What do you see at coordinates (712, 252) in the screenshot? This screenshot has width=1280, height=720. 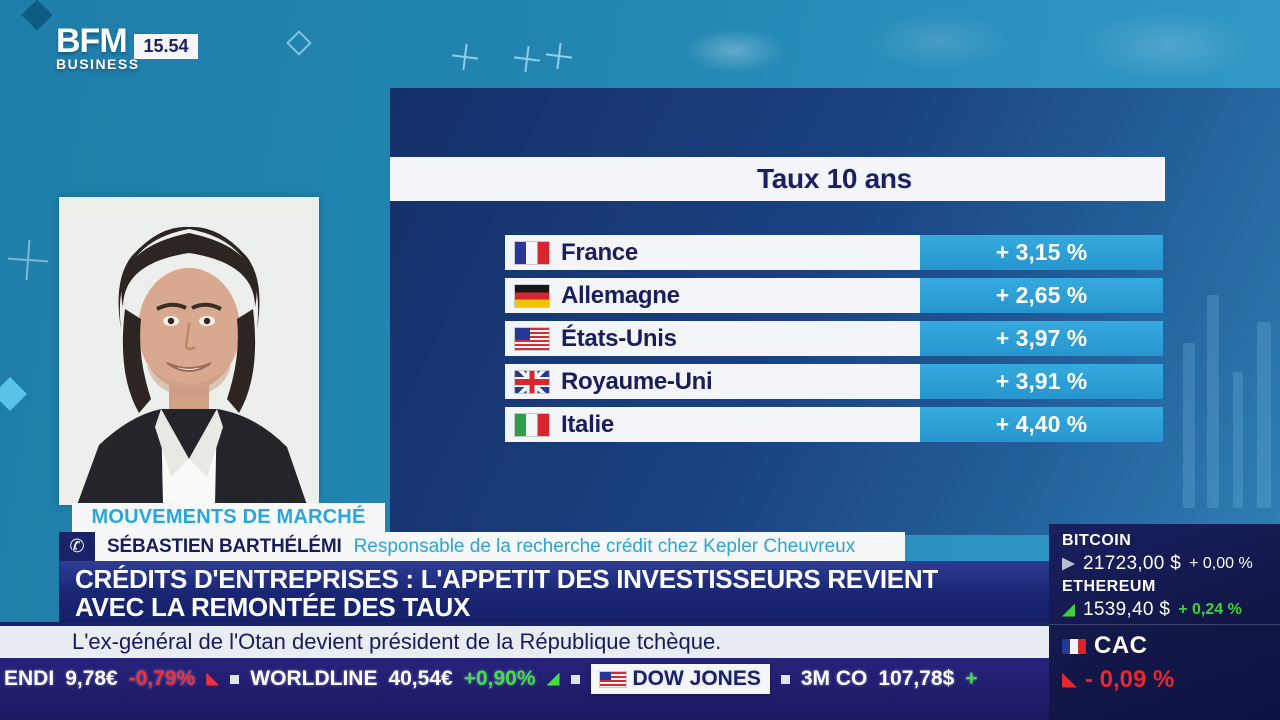 I see `country-cell: France` at bounding box center [712, 252].